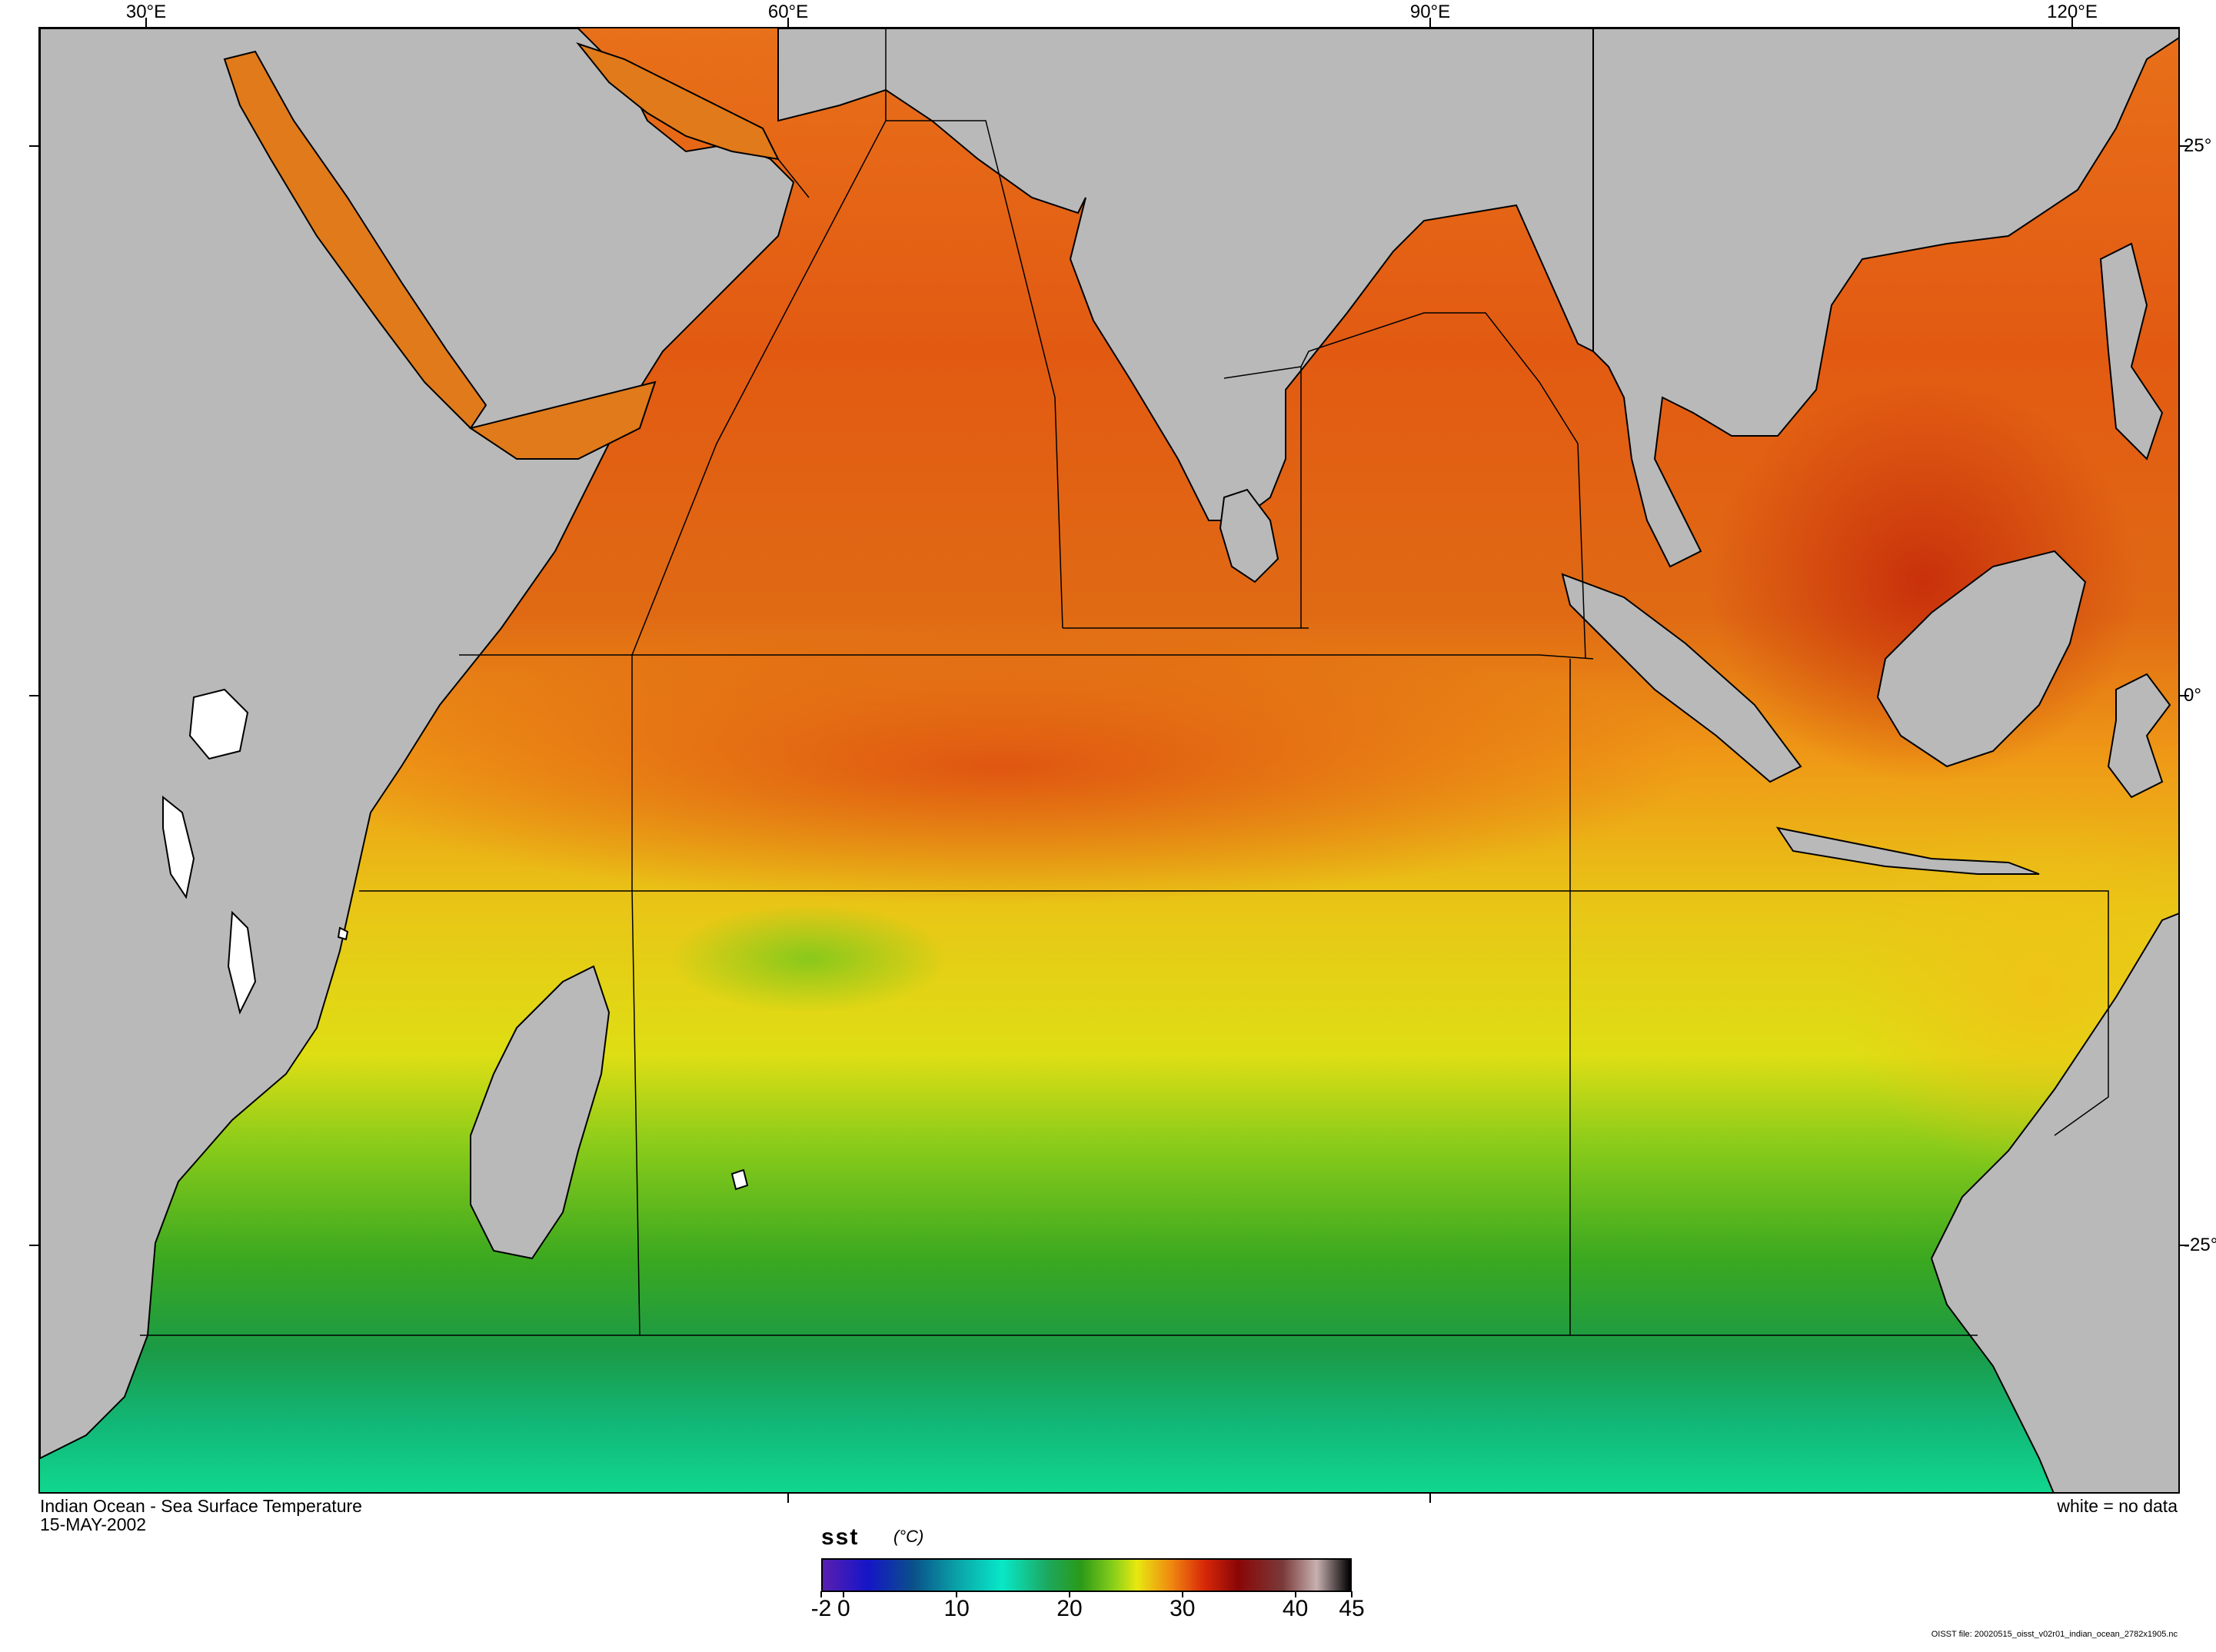  I want to click on lat-label-0: 0°, so click(2192, 695).